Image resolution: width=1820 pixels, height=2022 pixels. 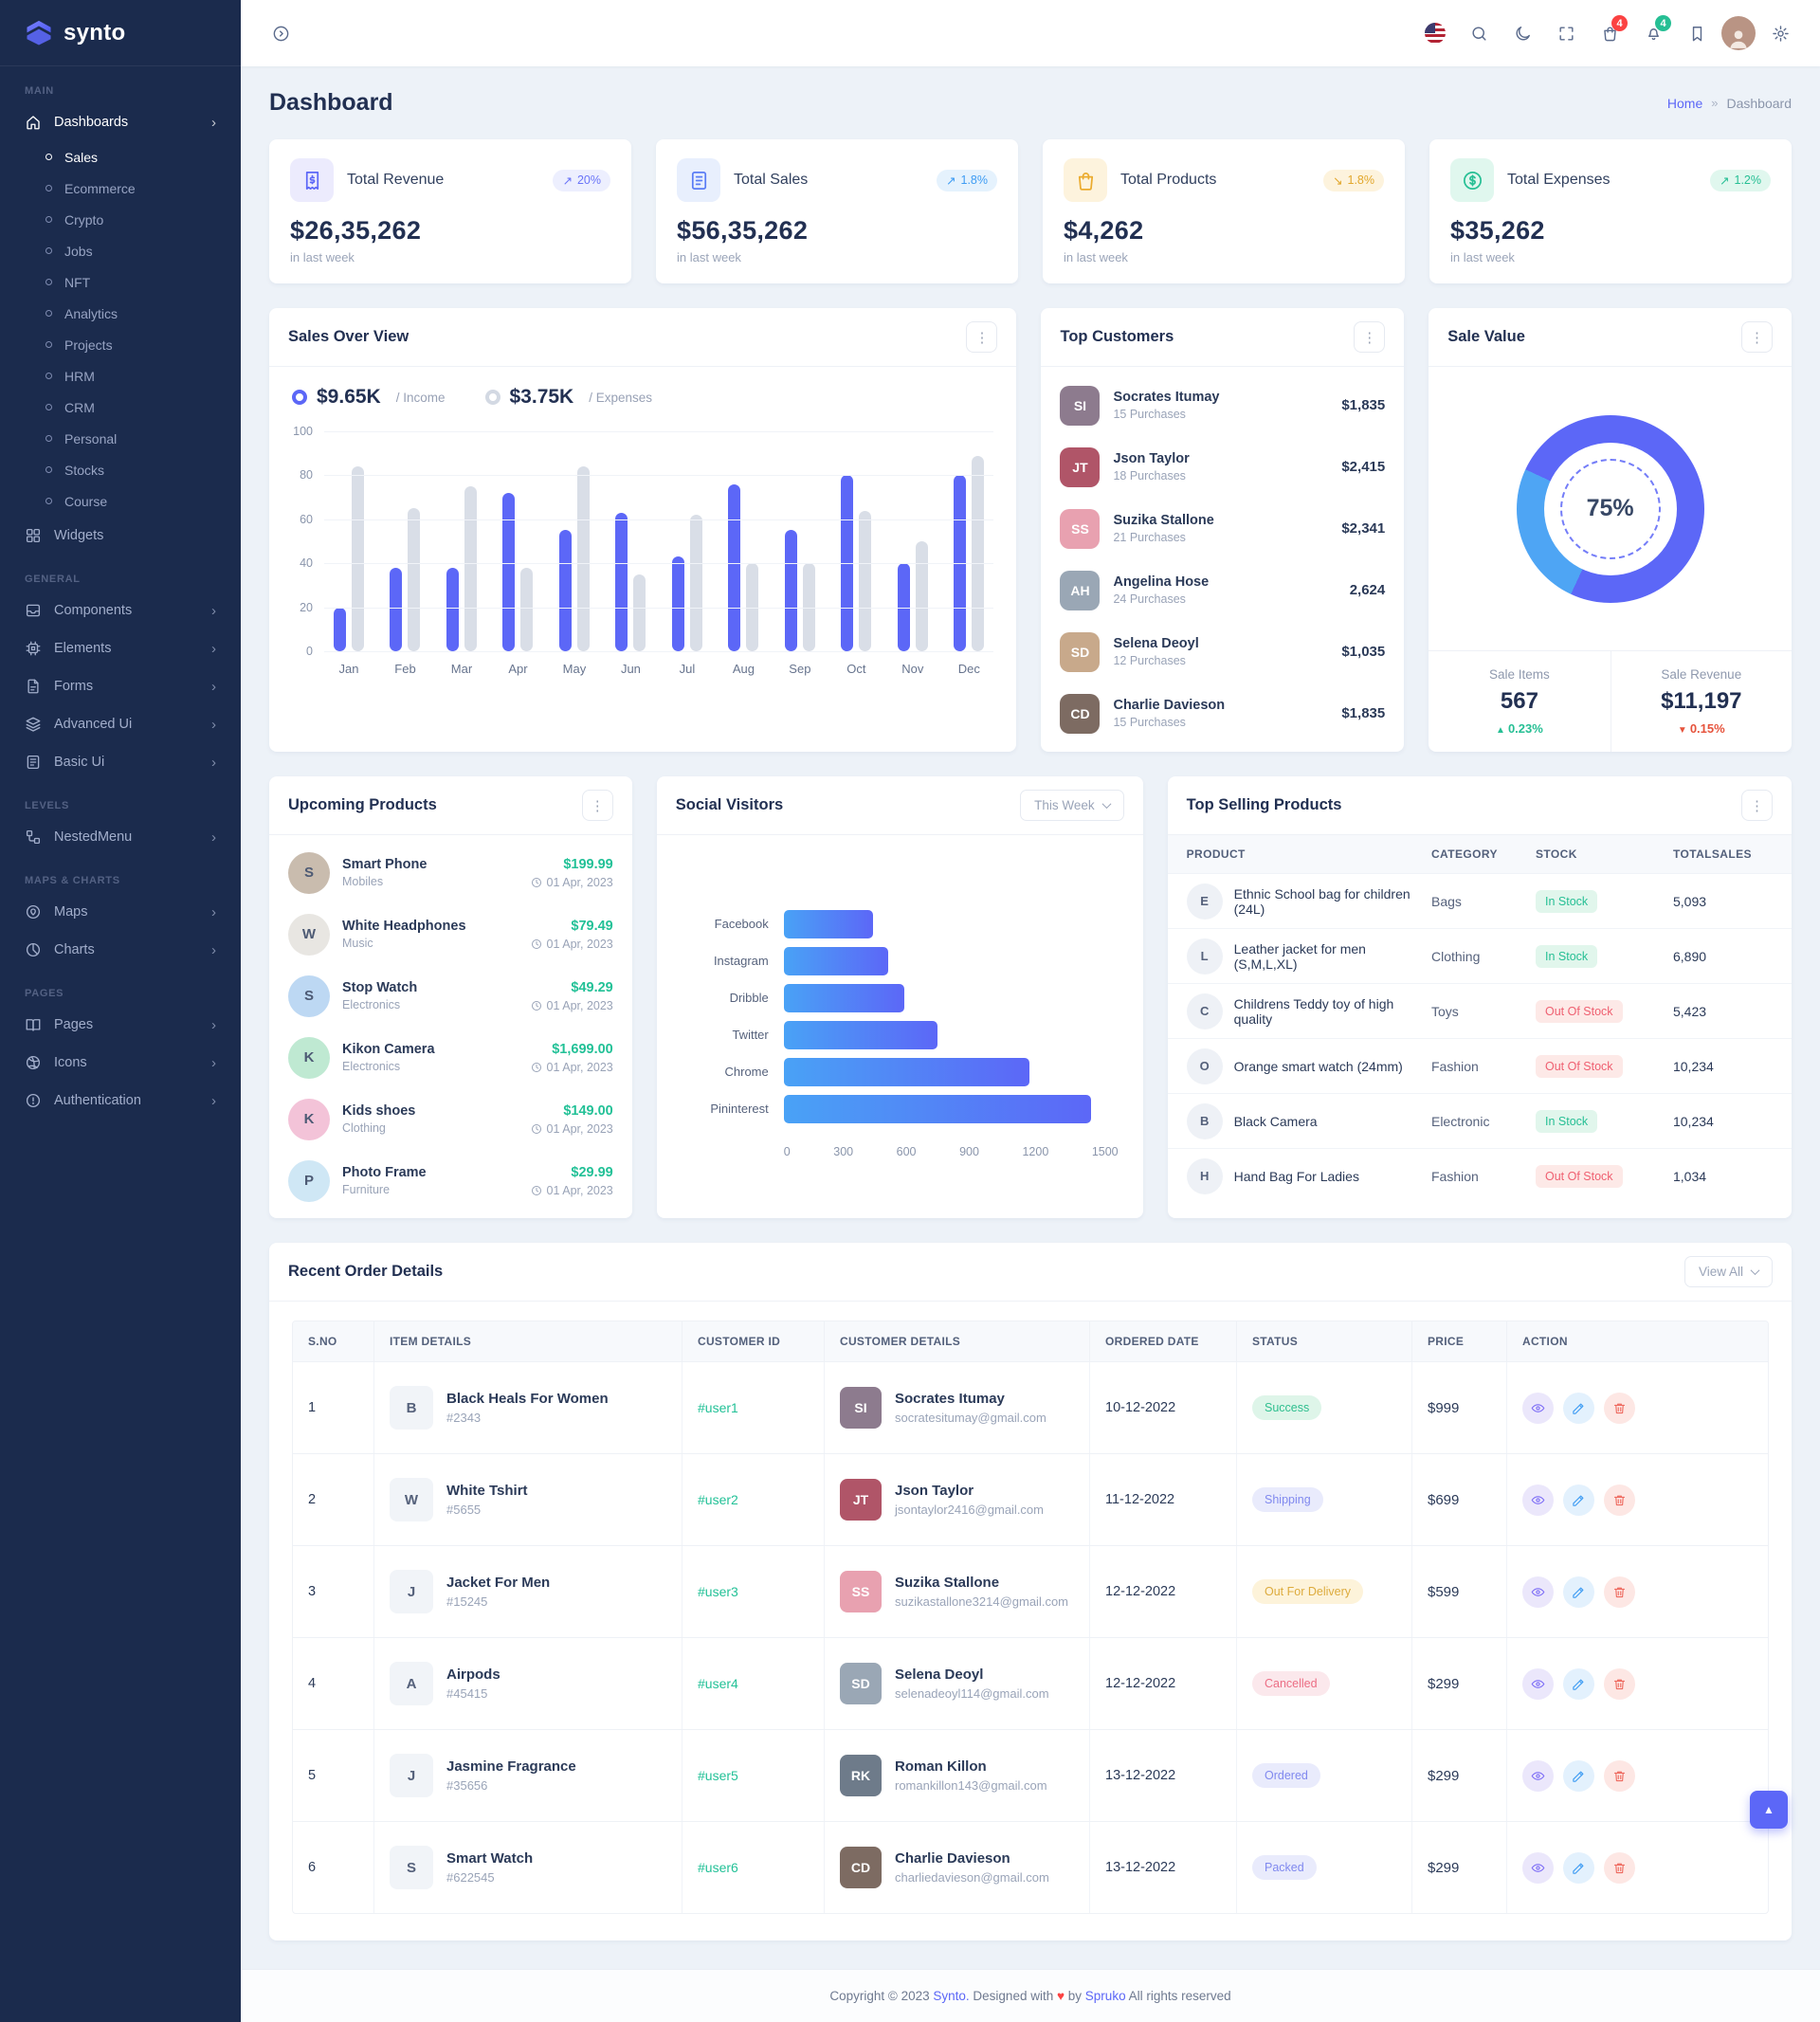 I want to click on product-category: Clothing, so click(x=378, y=1128).